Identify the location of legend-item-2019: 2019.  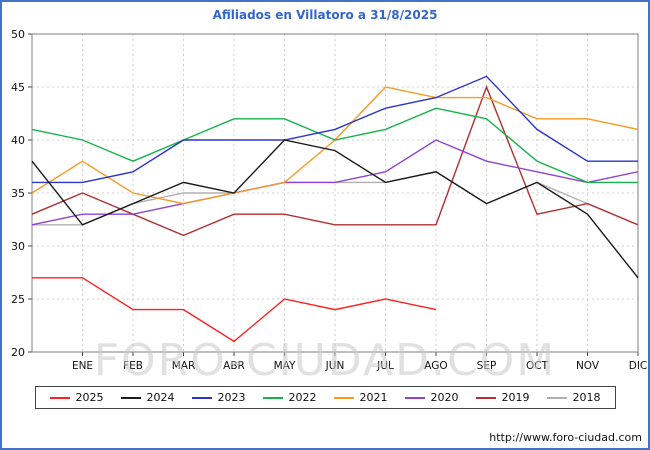
(502, 397).